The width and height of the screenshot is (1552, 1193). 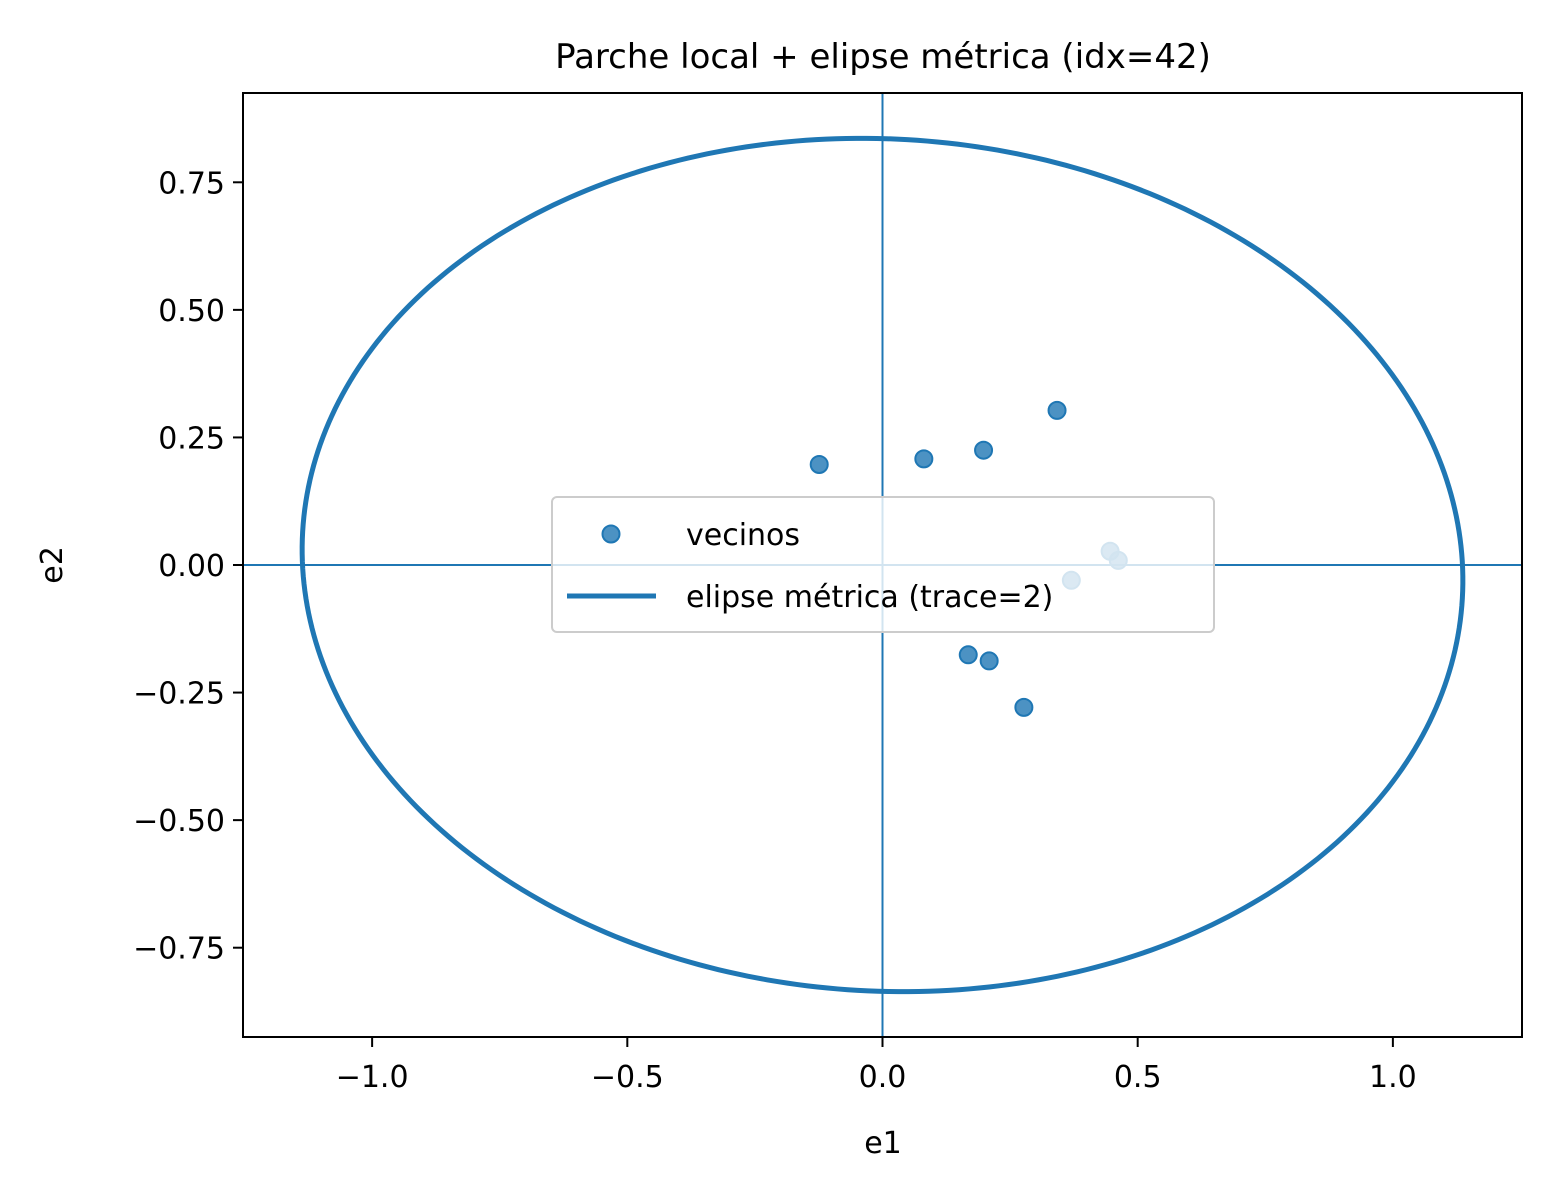 I want to click on y-axis: 0.75 0.50 0.25 0.00 −0.25 −0.50 −0.75, so click(x=188, y=566).